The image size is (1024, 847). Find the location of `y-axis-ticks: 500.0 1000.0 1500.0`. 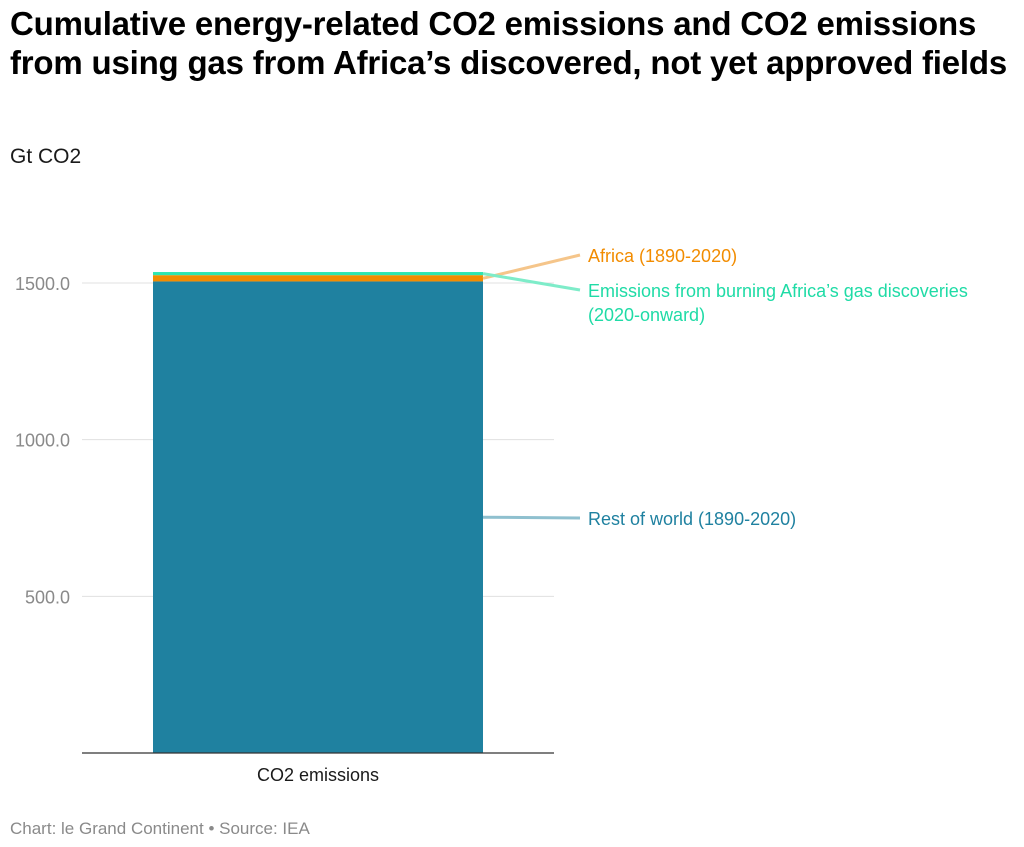

y-axis-ticks: 500.0 1000.0 1500.0 is located at coordinates (42, 440).